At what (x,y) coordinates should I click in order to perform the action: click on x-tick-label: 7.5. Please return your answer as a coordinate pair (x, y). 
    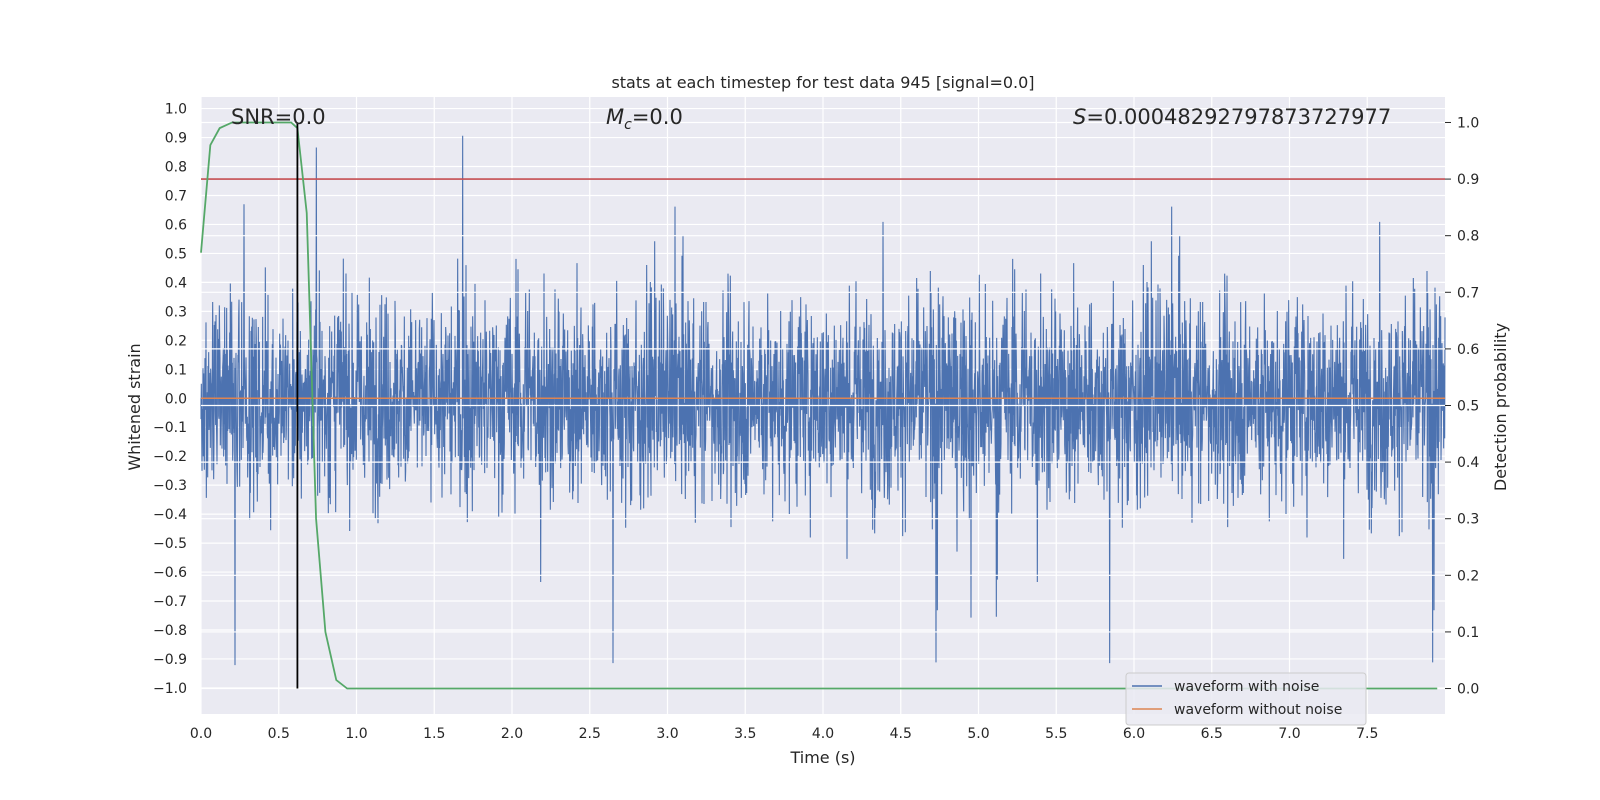
    Looking at the image, I should click on (1367, 734).